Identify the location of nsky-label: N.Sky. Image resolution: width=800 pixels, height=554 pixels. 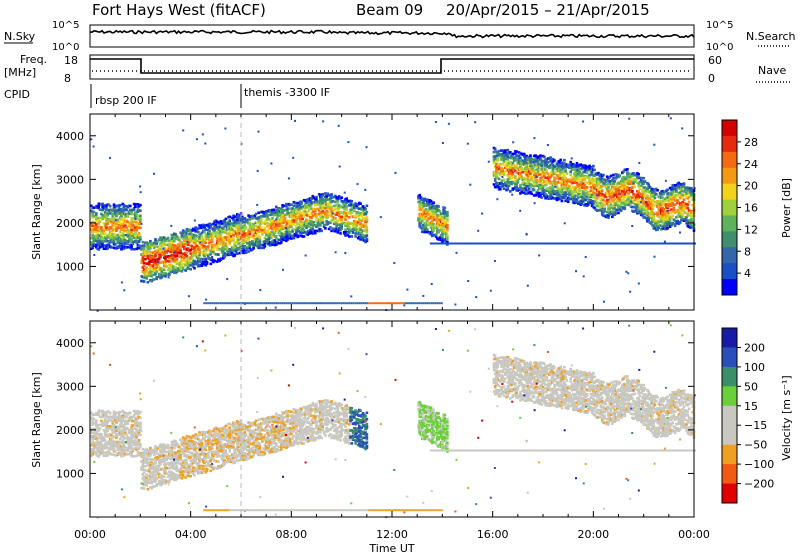
(20, 36).